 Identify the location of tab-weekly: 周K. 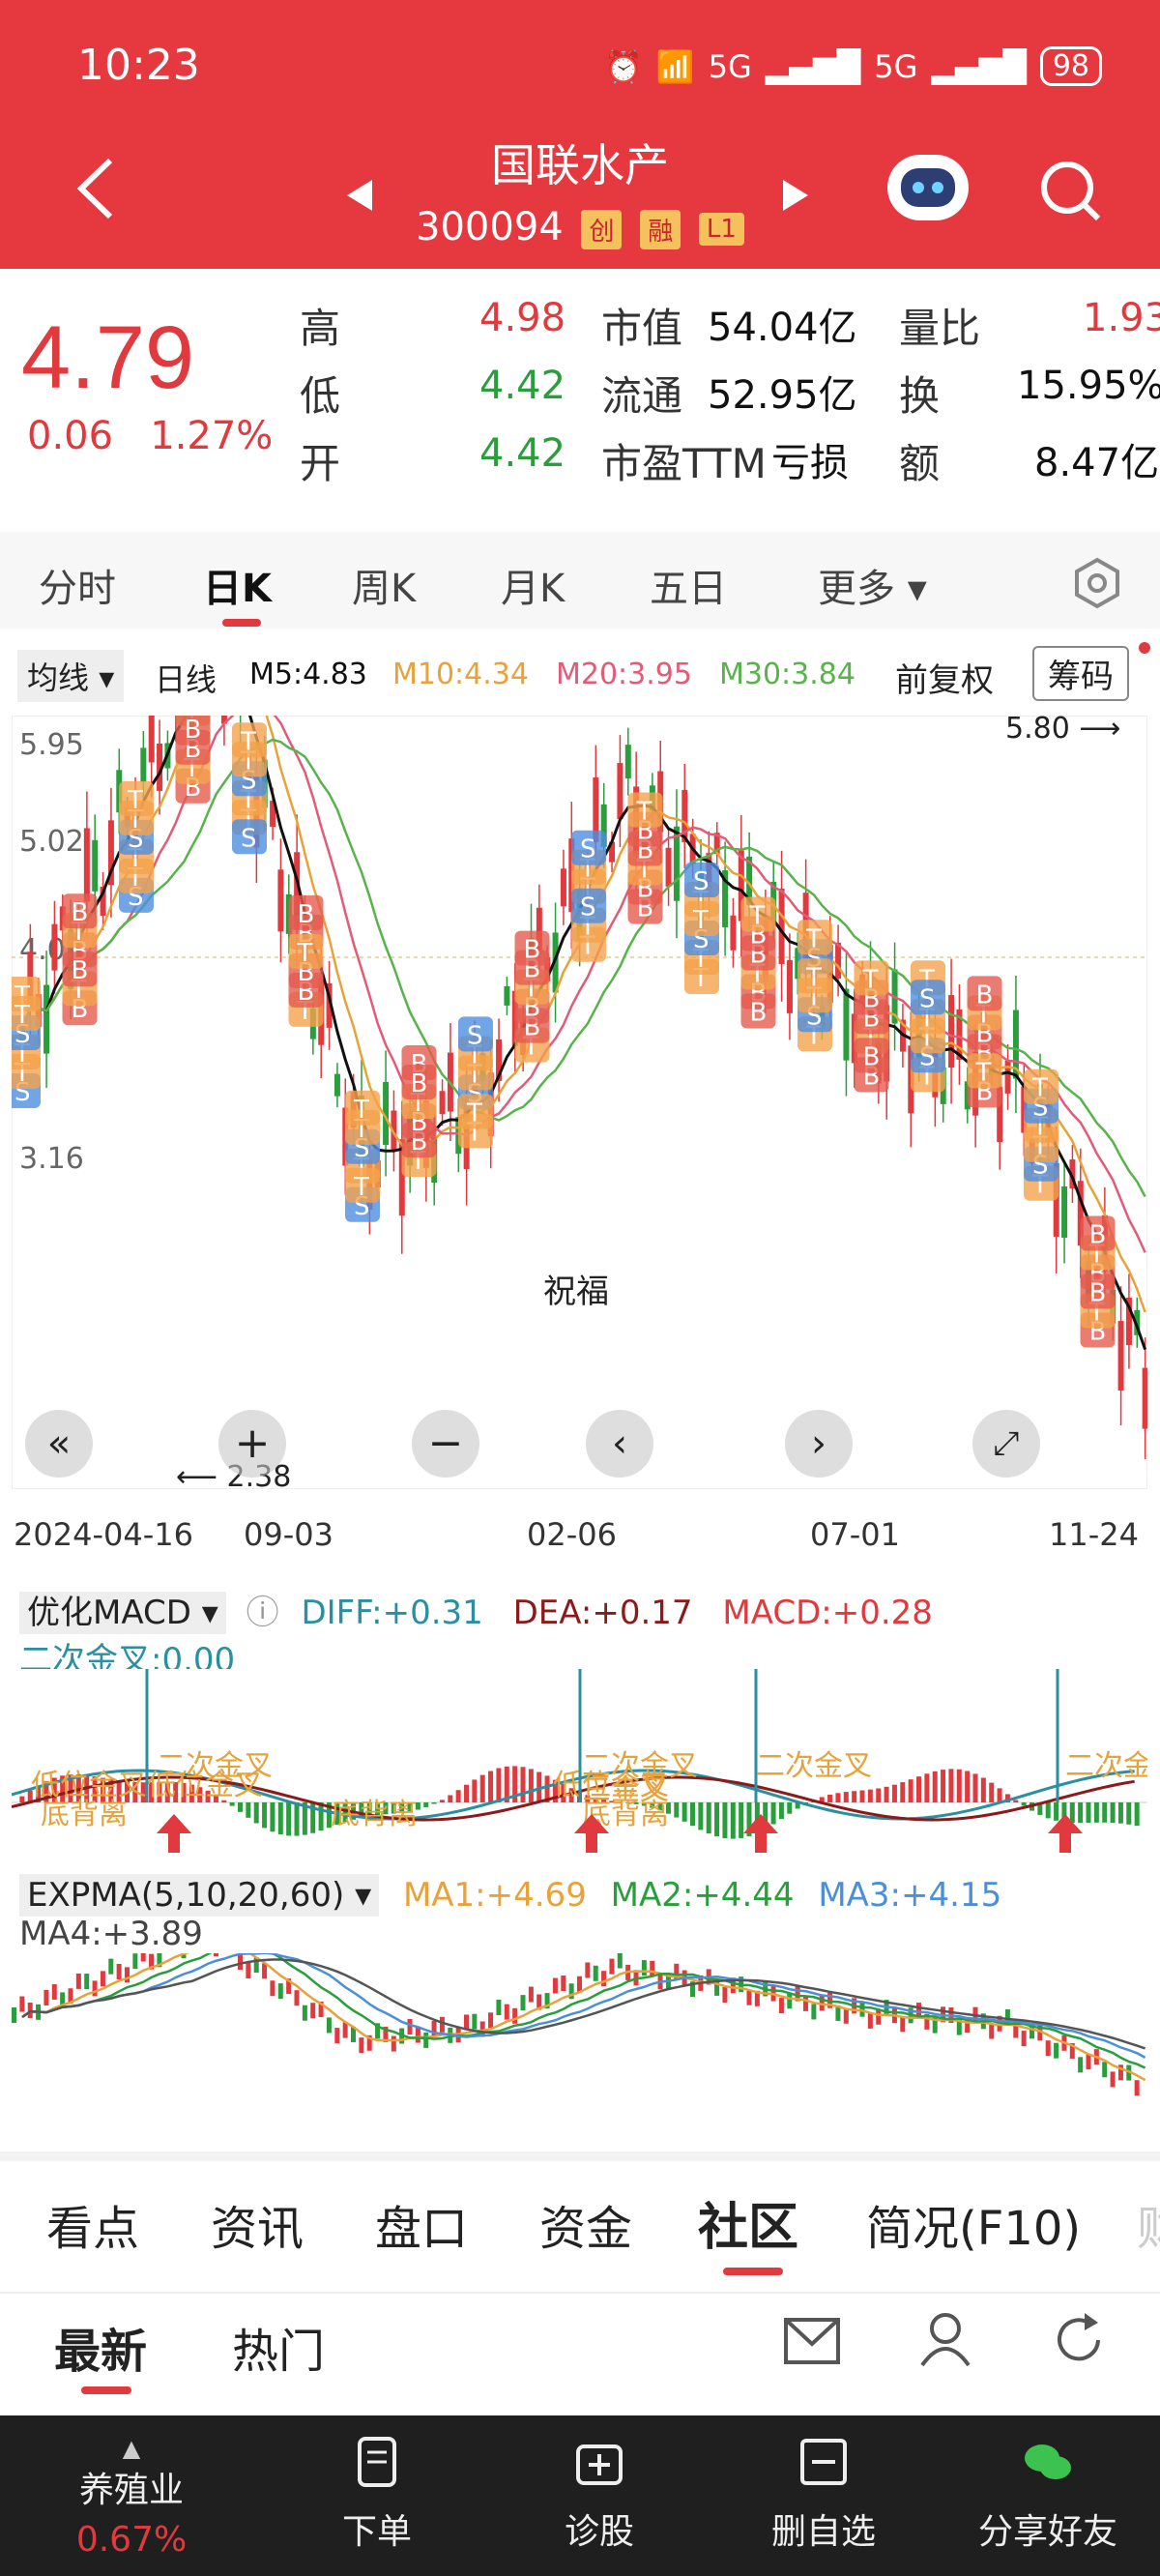
(384, 589).